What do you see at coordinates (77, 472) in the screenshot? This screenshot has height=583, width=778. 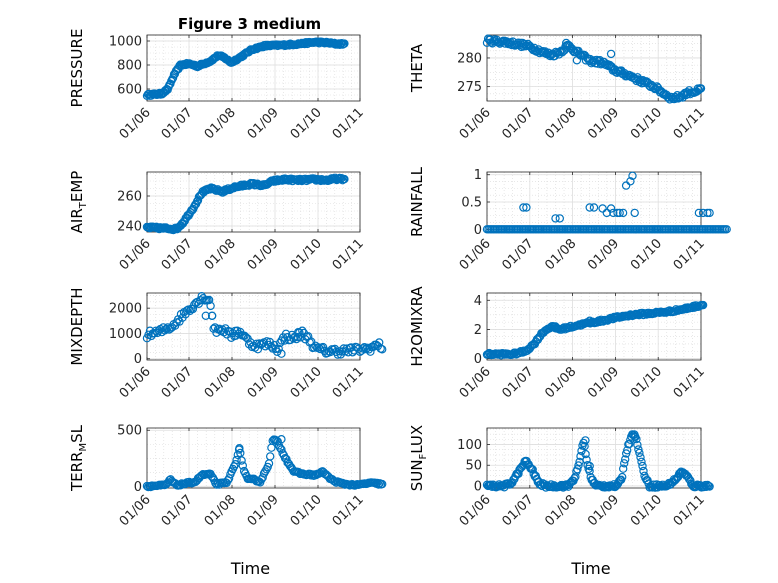 I see `y-axis-label-main: TERR` at bounding box center [77, 472].